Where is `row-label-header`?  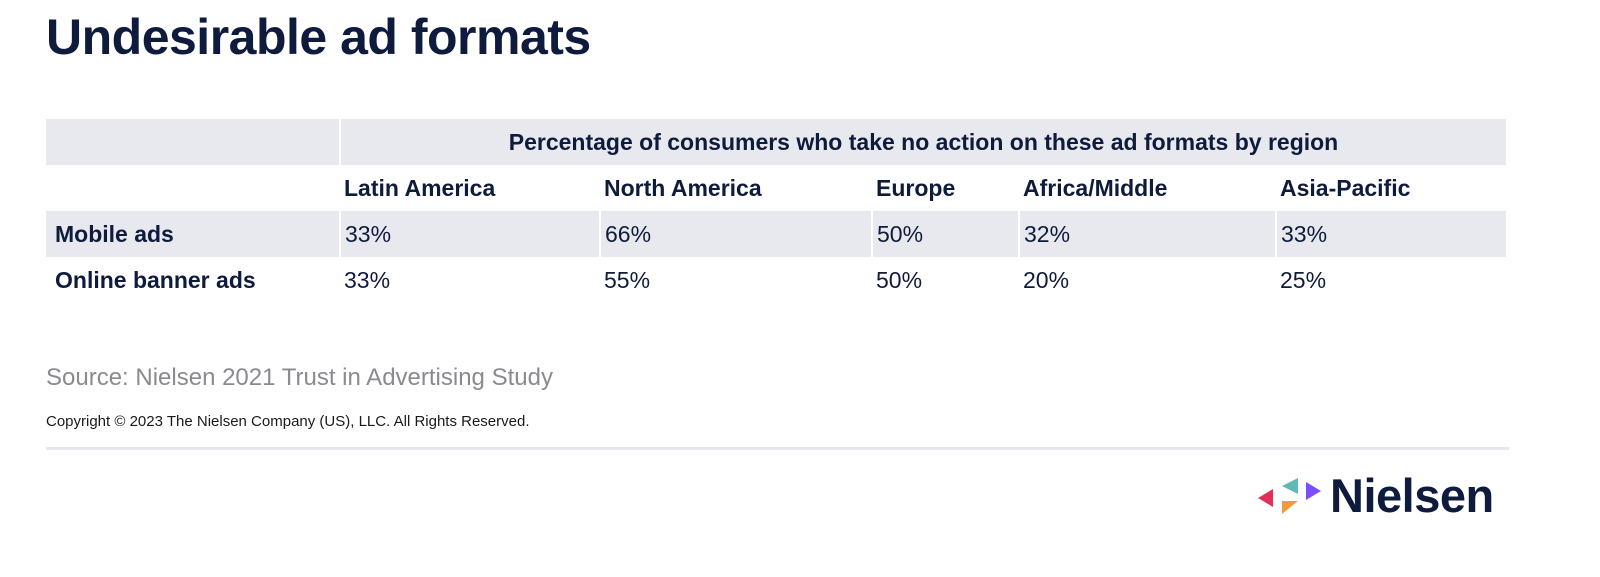 row-label-header is located at coordinates (193, 188).